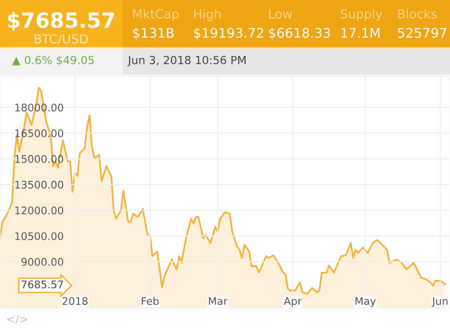 This screenshot has height=328, width=450. I want to click on text: 525797, so click(422, 33).